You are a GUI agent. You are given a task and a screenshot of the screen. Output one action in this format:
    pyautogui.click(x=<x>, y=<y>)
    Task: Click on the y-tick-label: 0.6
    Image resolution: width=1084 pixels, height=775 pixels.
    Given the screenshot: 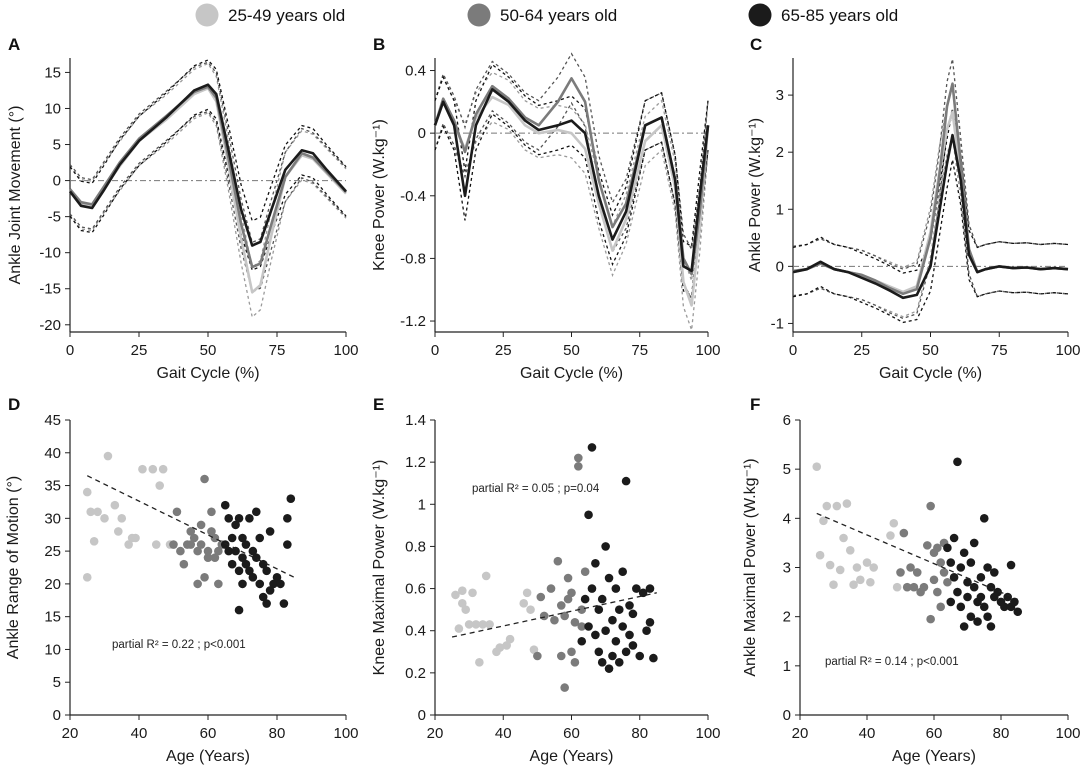 What is the action you would take?
    pyautogui.click(x=415, y=589)
    